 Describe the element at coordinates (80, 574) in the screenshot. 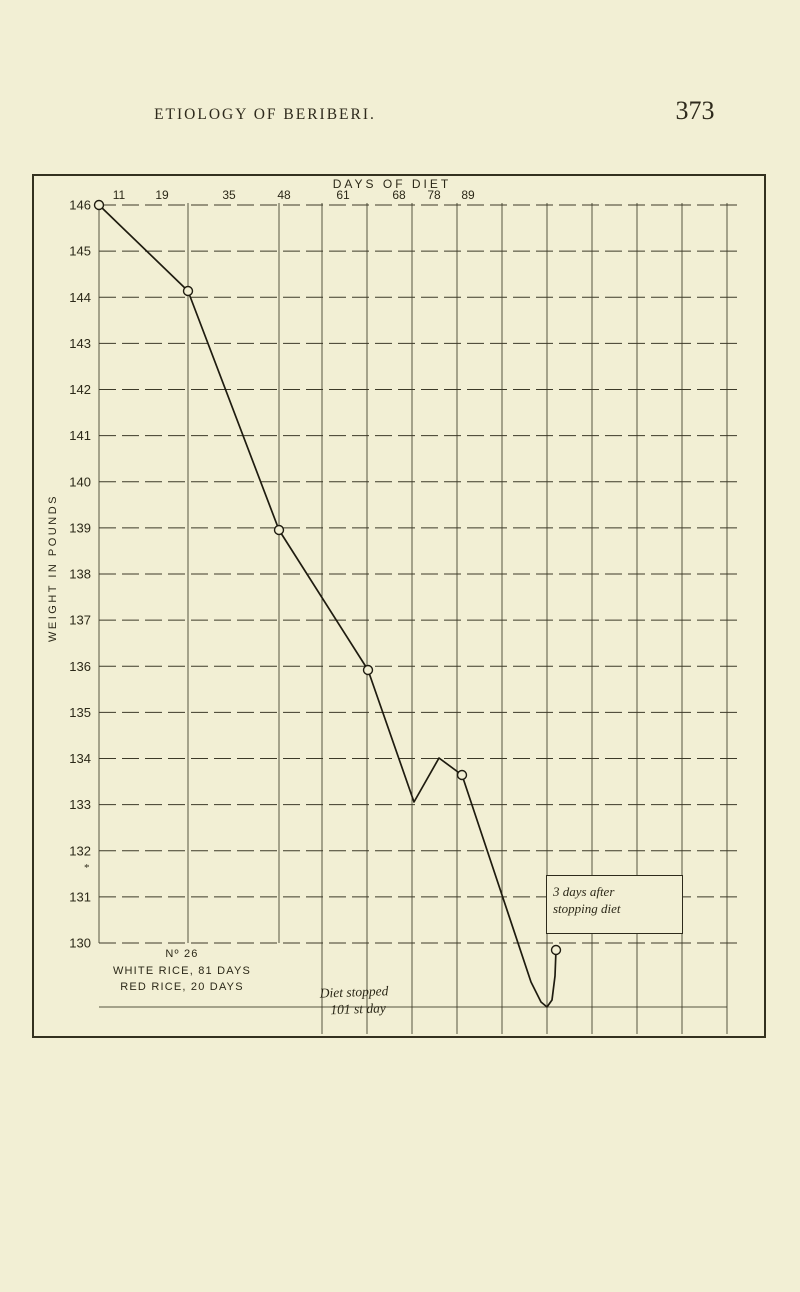

I see `y-tick-label: 138` at that location.